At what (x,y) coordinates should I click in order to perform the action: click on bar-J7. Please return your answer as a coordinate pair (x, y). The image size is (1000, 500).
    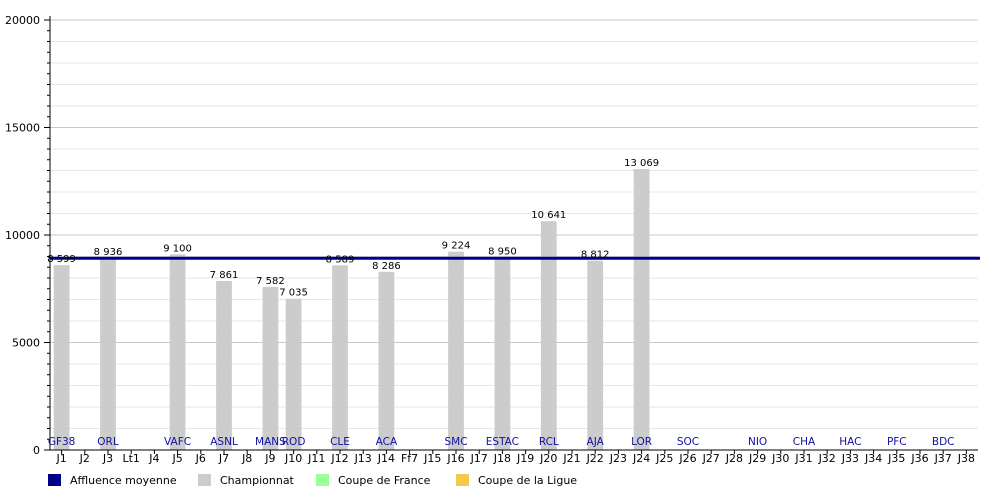
    Looking at the image, I should click on (224, 365).